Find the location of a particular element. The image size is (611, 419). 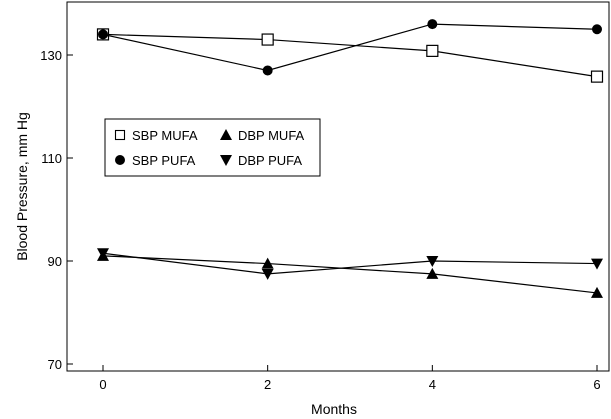

series-sbp-pufa is located at coordinates (350, 47).